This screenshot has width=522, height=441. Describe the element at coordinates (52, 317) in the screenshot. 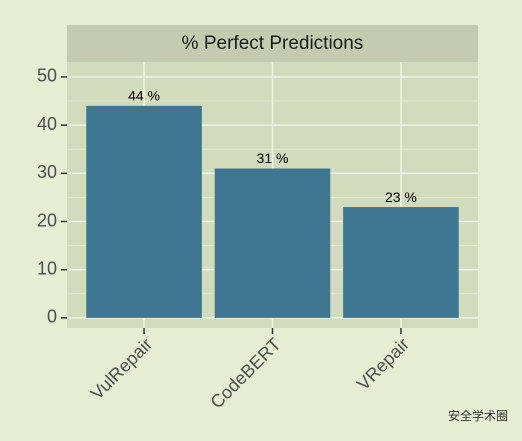

I see `y-tick-label: 0` at that location.